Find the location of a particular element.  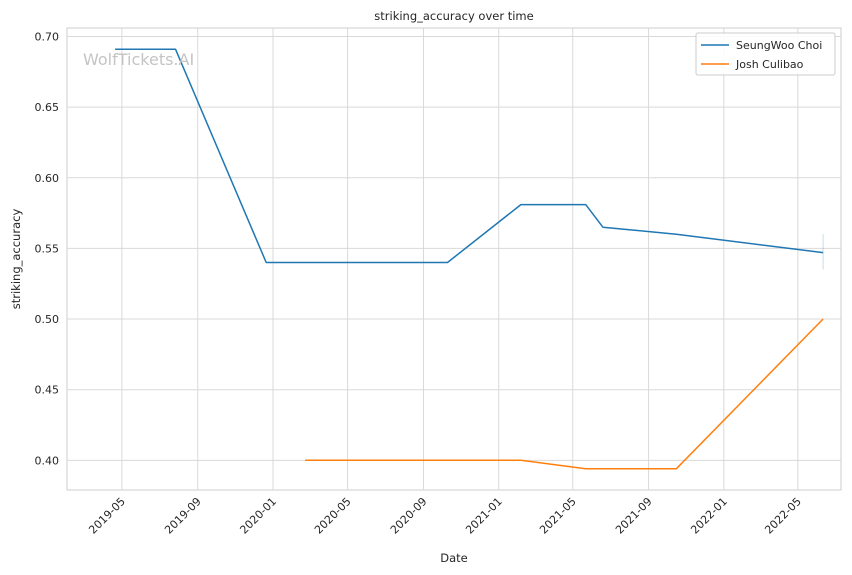

y-tick-label: 0.55 is located at coordinates (47, 248).